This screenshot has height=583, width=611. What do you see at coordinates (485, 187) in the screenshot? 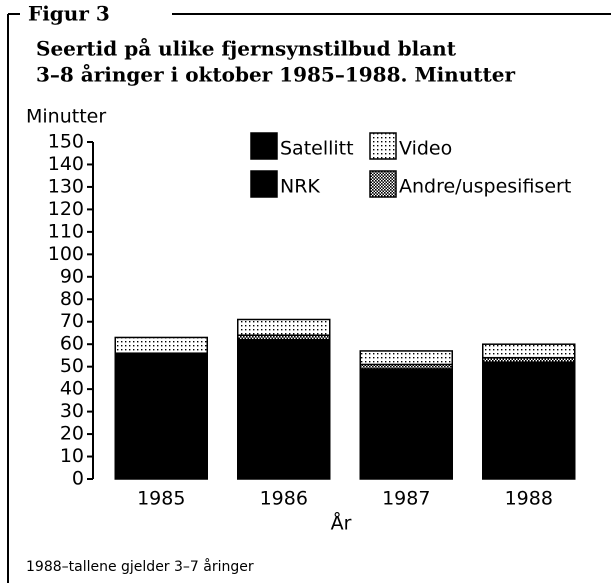
I see `legend-label: Andre/uspesifisert` at bounding box center [485, 187].